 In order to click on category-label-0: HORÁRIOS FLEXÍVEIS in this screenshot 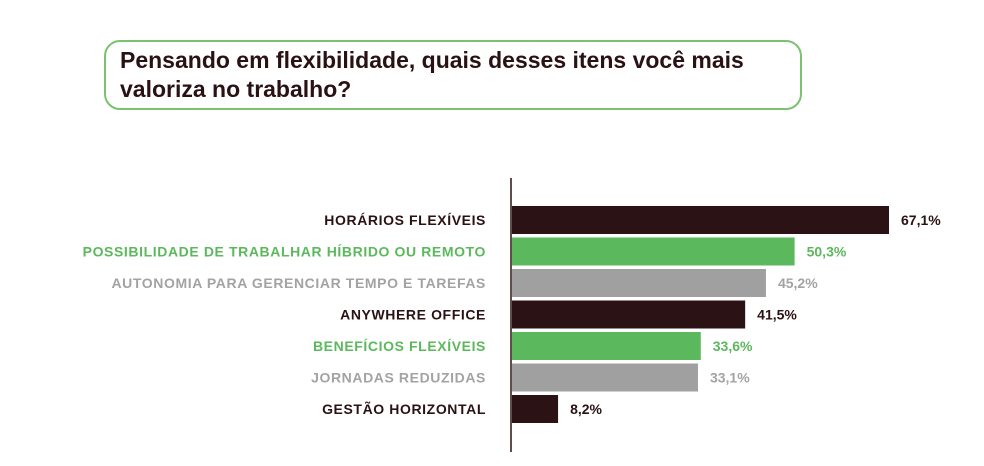, I will do `click(405, 220)`.